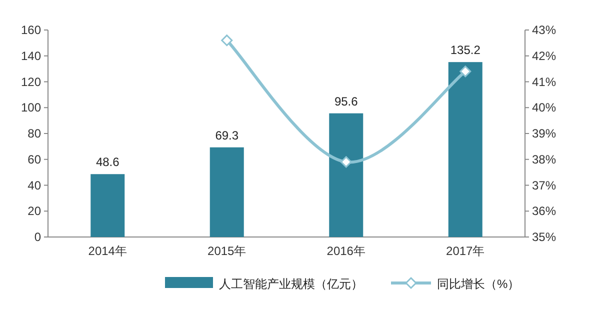 Image resolution: width=606 pixels, height=334 pixels. Describe the element at coordinates (107, 251) in the screenshot. I see `x-tick-label: 2014年` at that location.